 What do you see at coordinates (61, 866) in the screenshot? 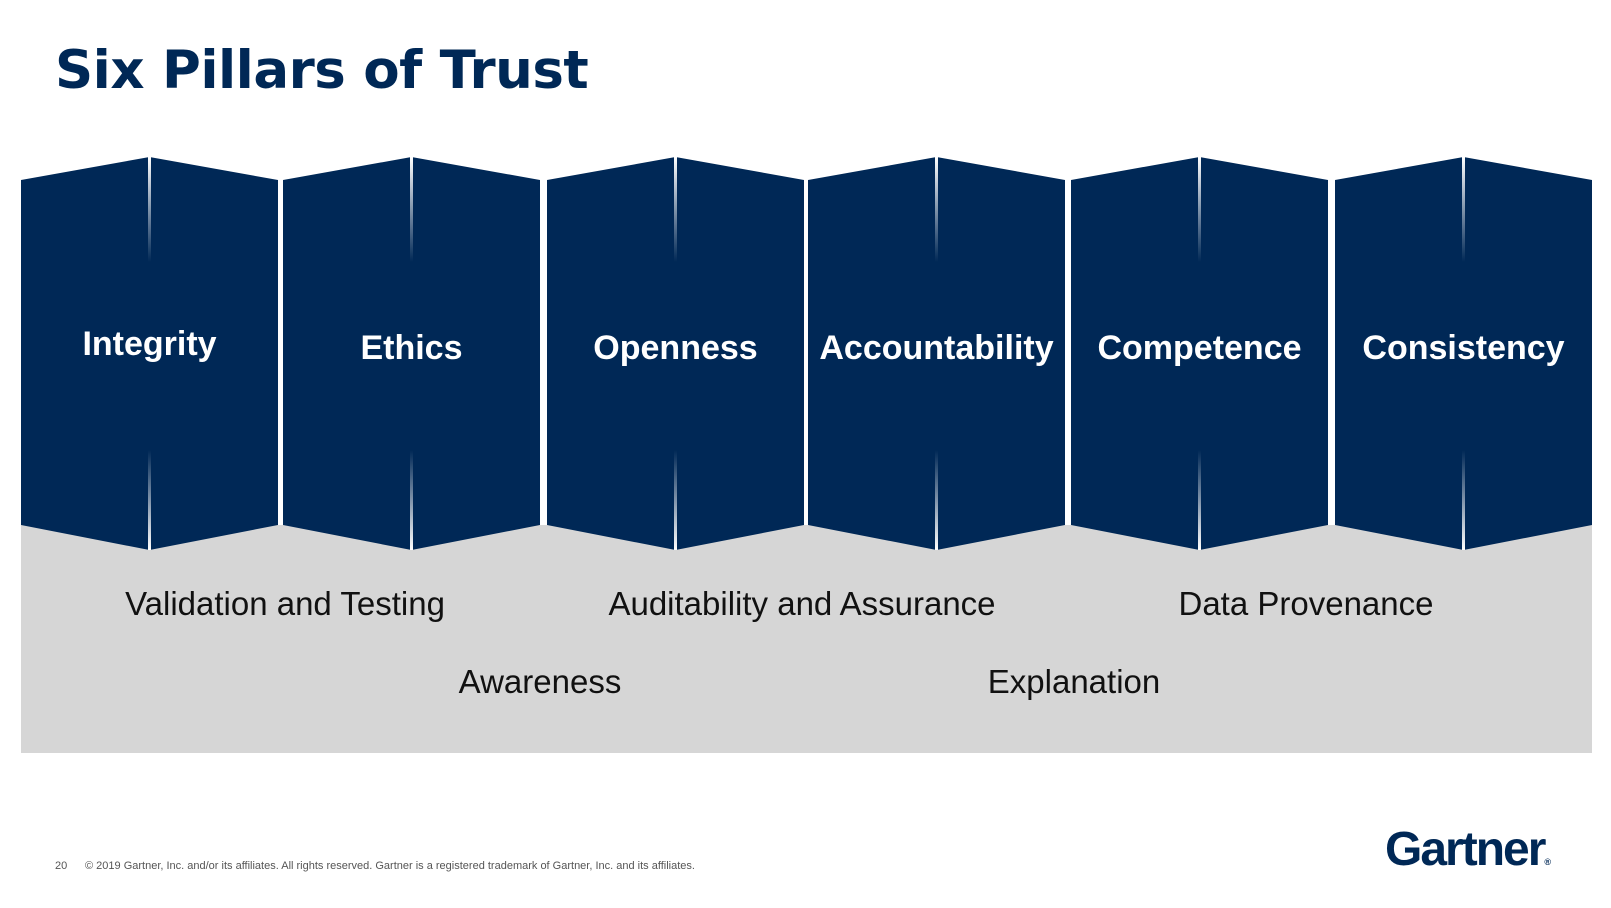
I see `page-number: 20` at bounding box center [61, 866].